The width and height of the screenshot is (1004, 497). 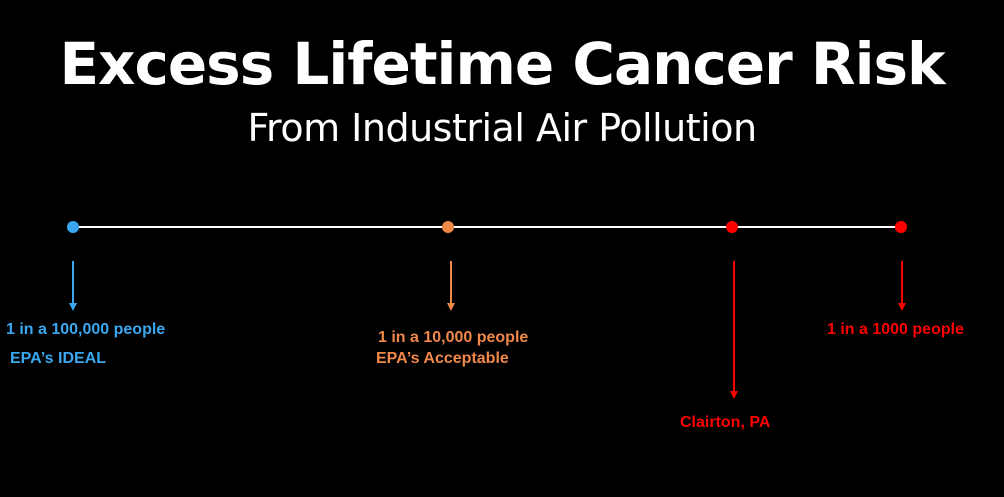 What do you see at coordinates (86, 329) in the screenshot?
I see `ideal-risk-label: 1 in a 100,000 people` at bounding box center [86, 329].